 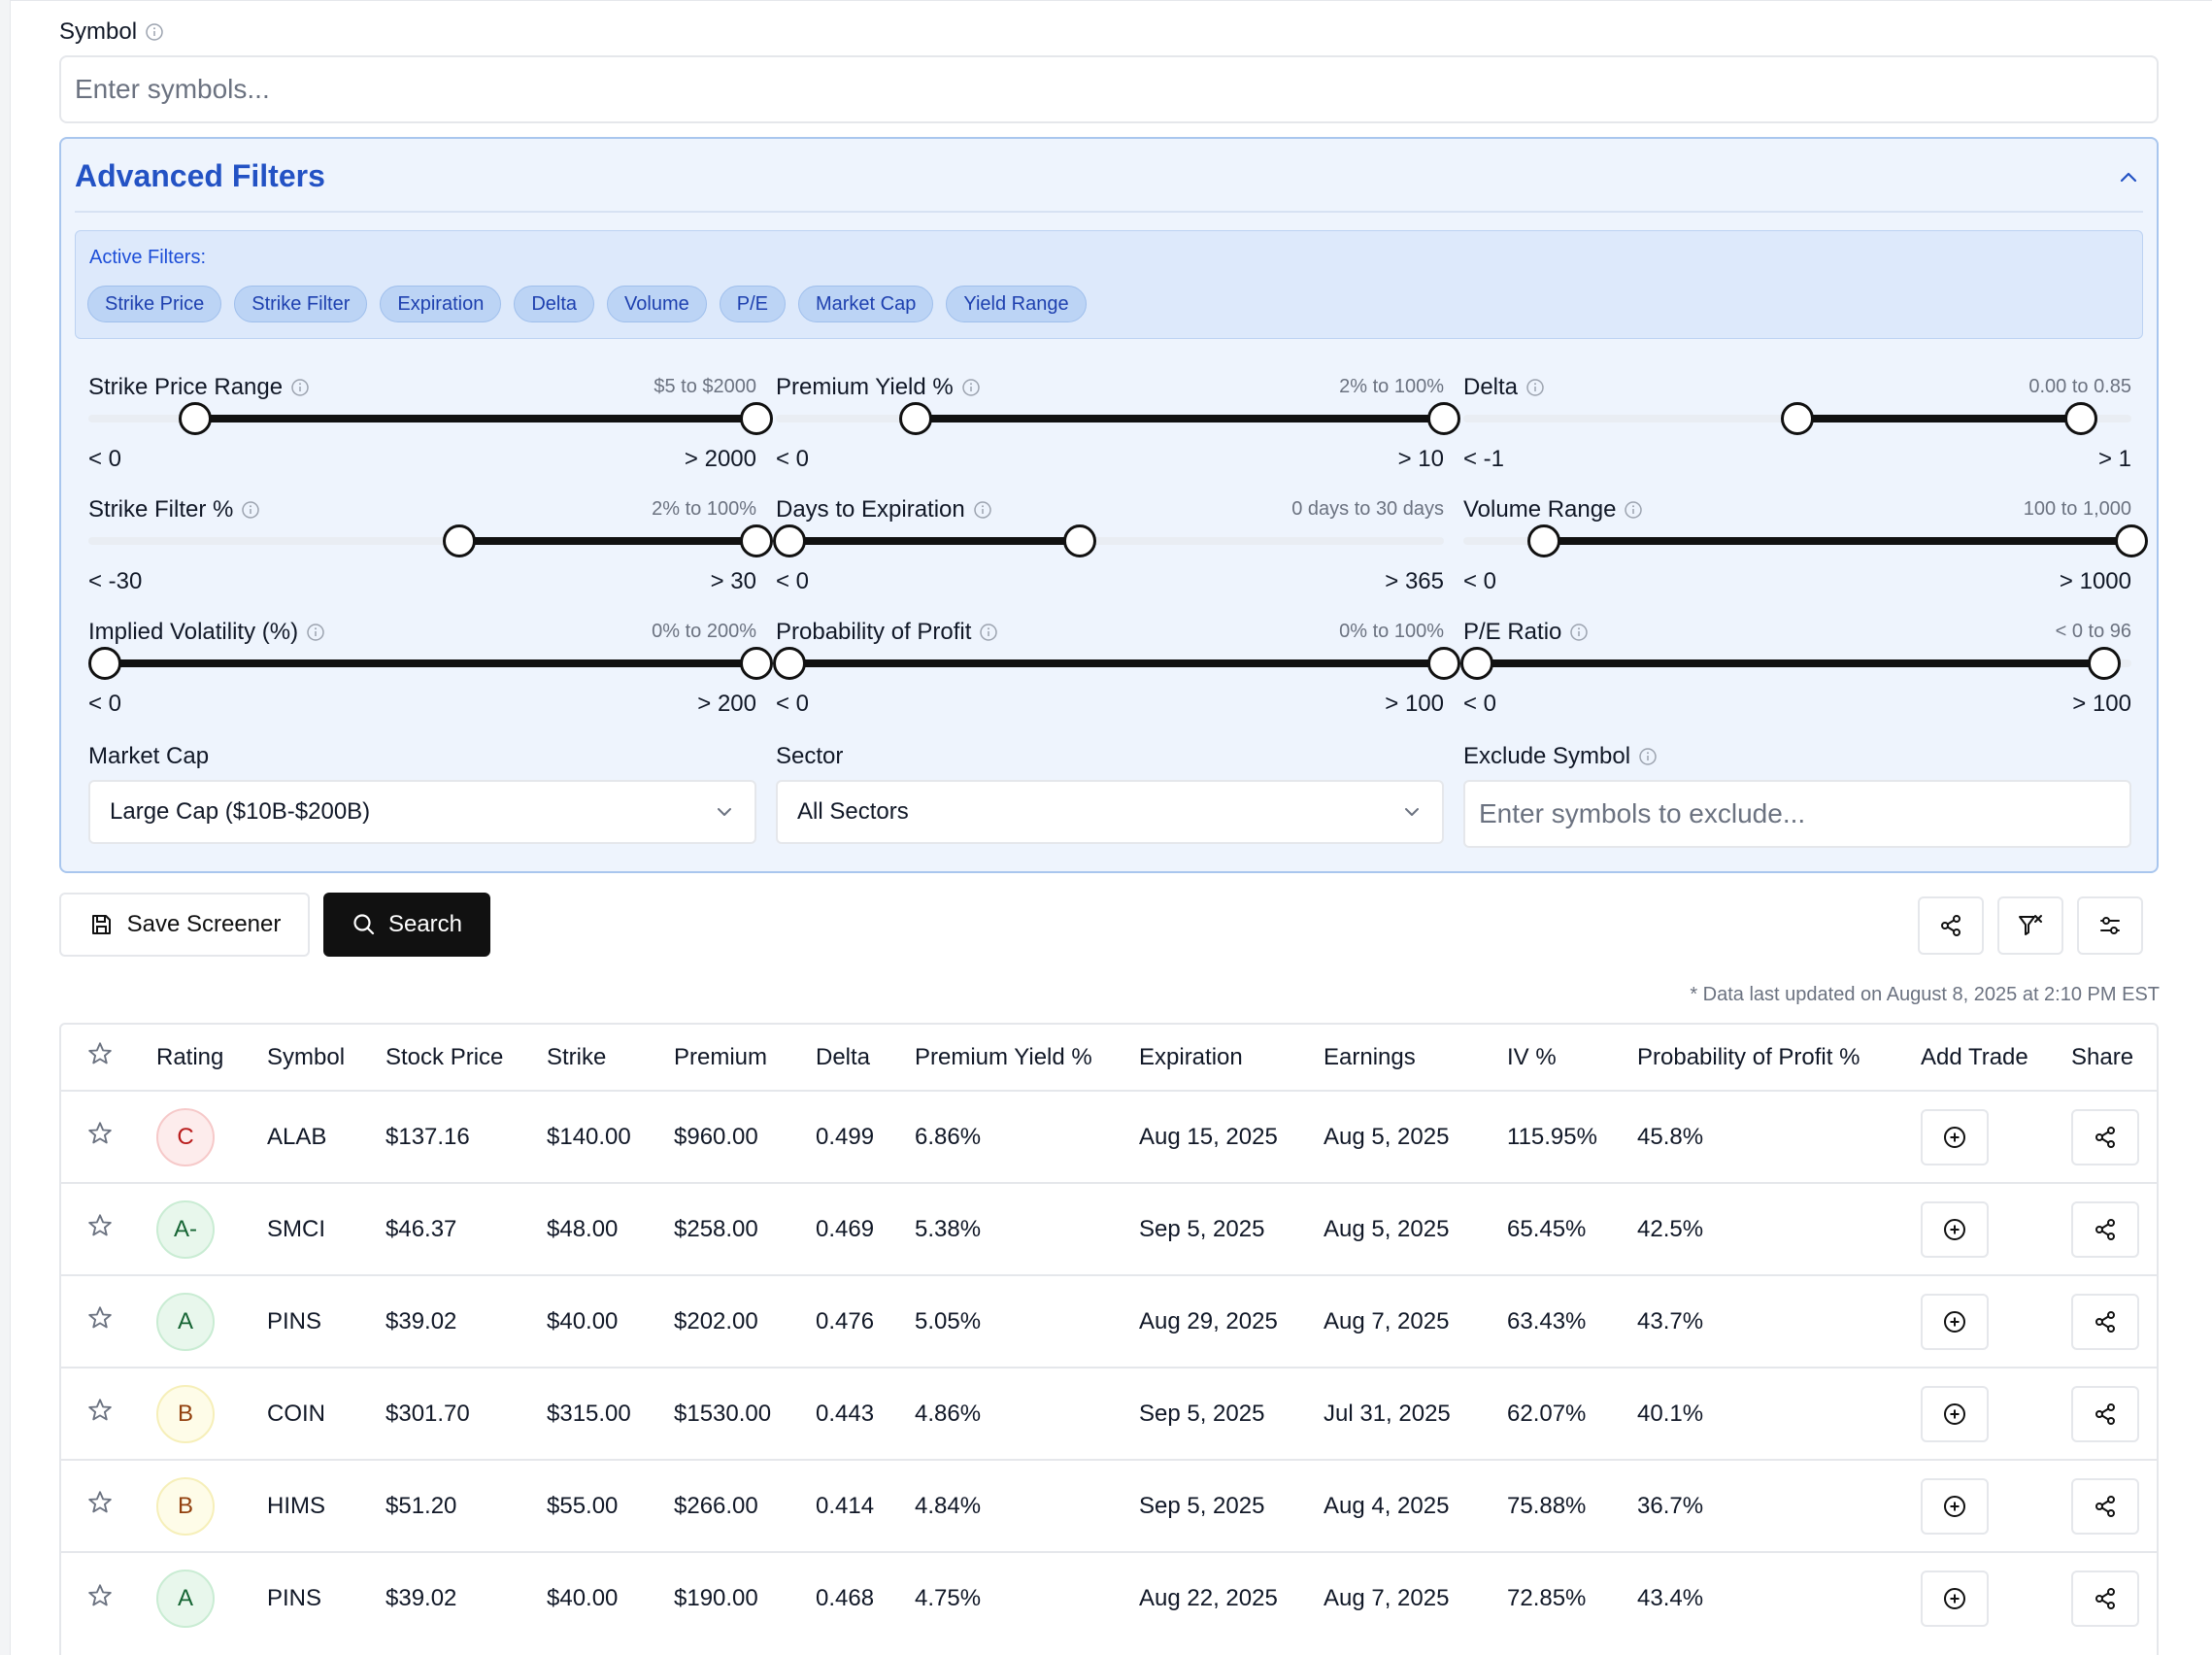 What do you see at coordinates (1951, 925) in the screenshot?
I see `share-screener-button` at bounding box center [1951, 925].